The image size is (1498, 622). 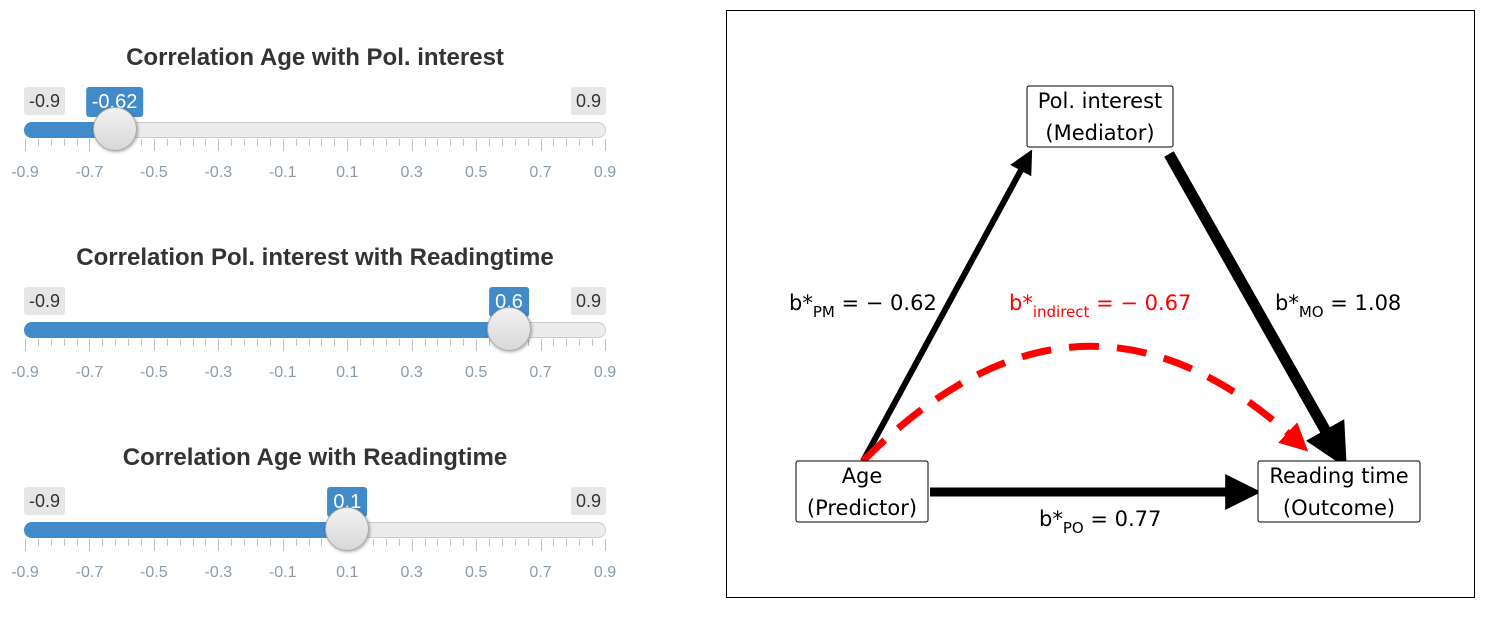 What do you see at coordinates (1100, 522) in the screenshot?
I see `label-path-po: b*PO = 0.77` at bounding box center [1100, 522].